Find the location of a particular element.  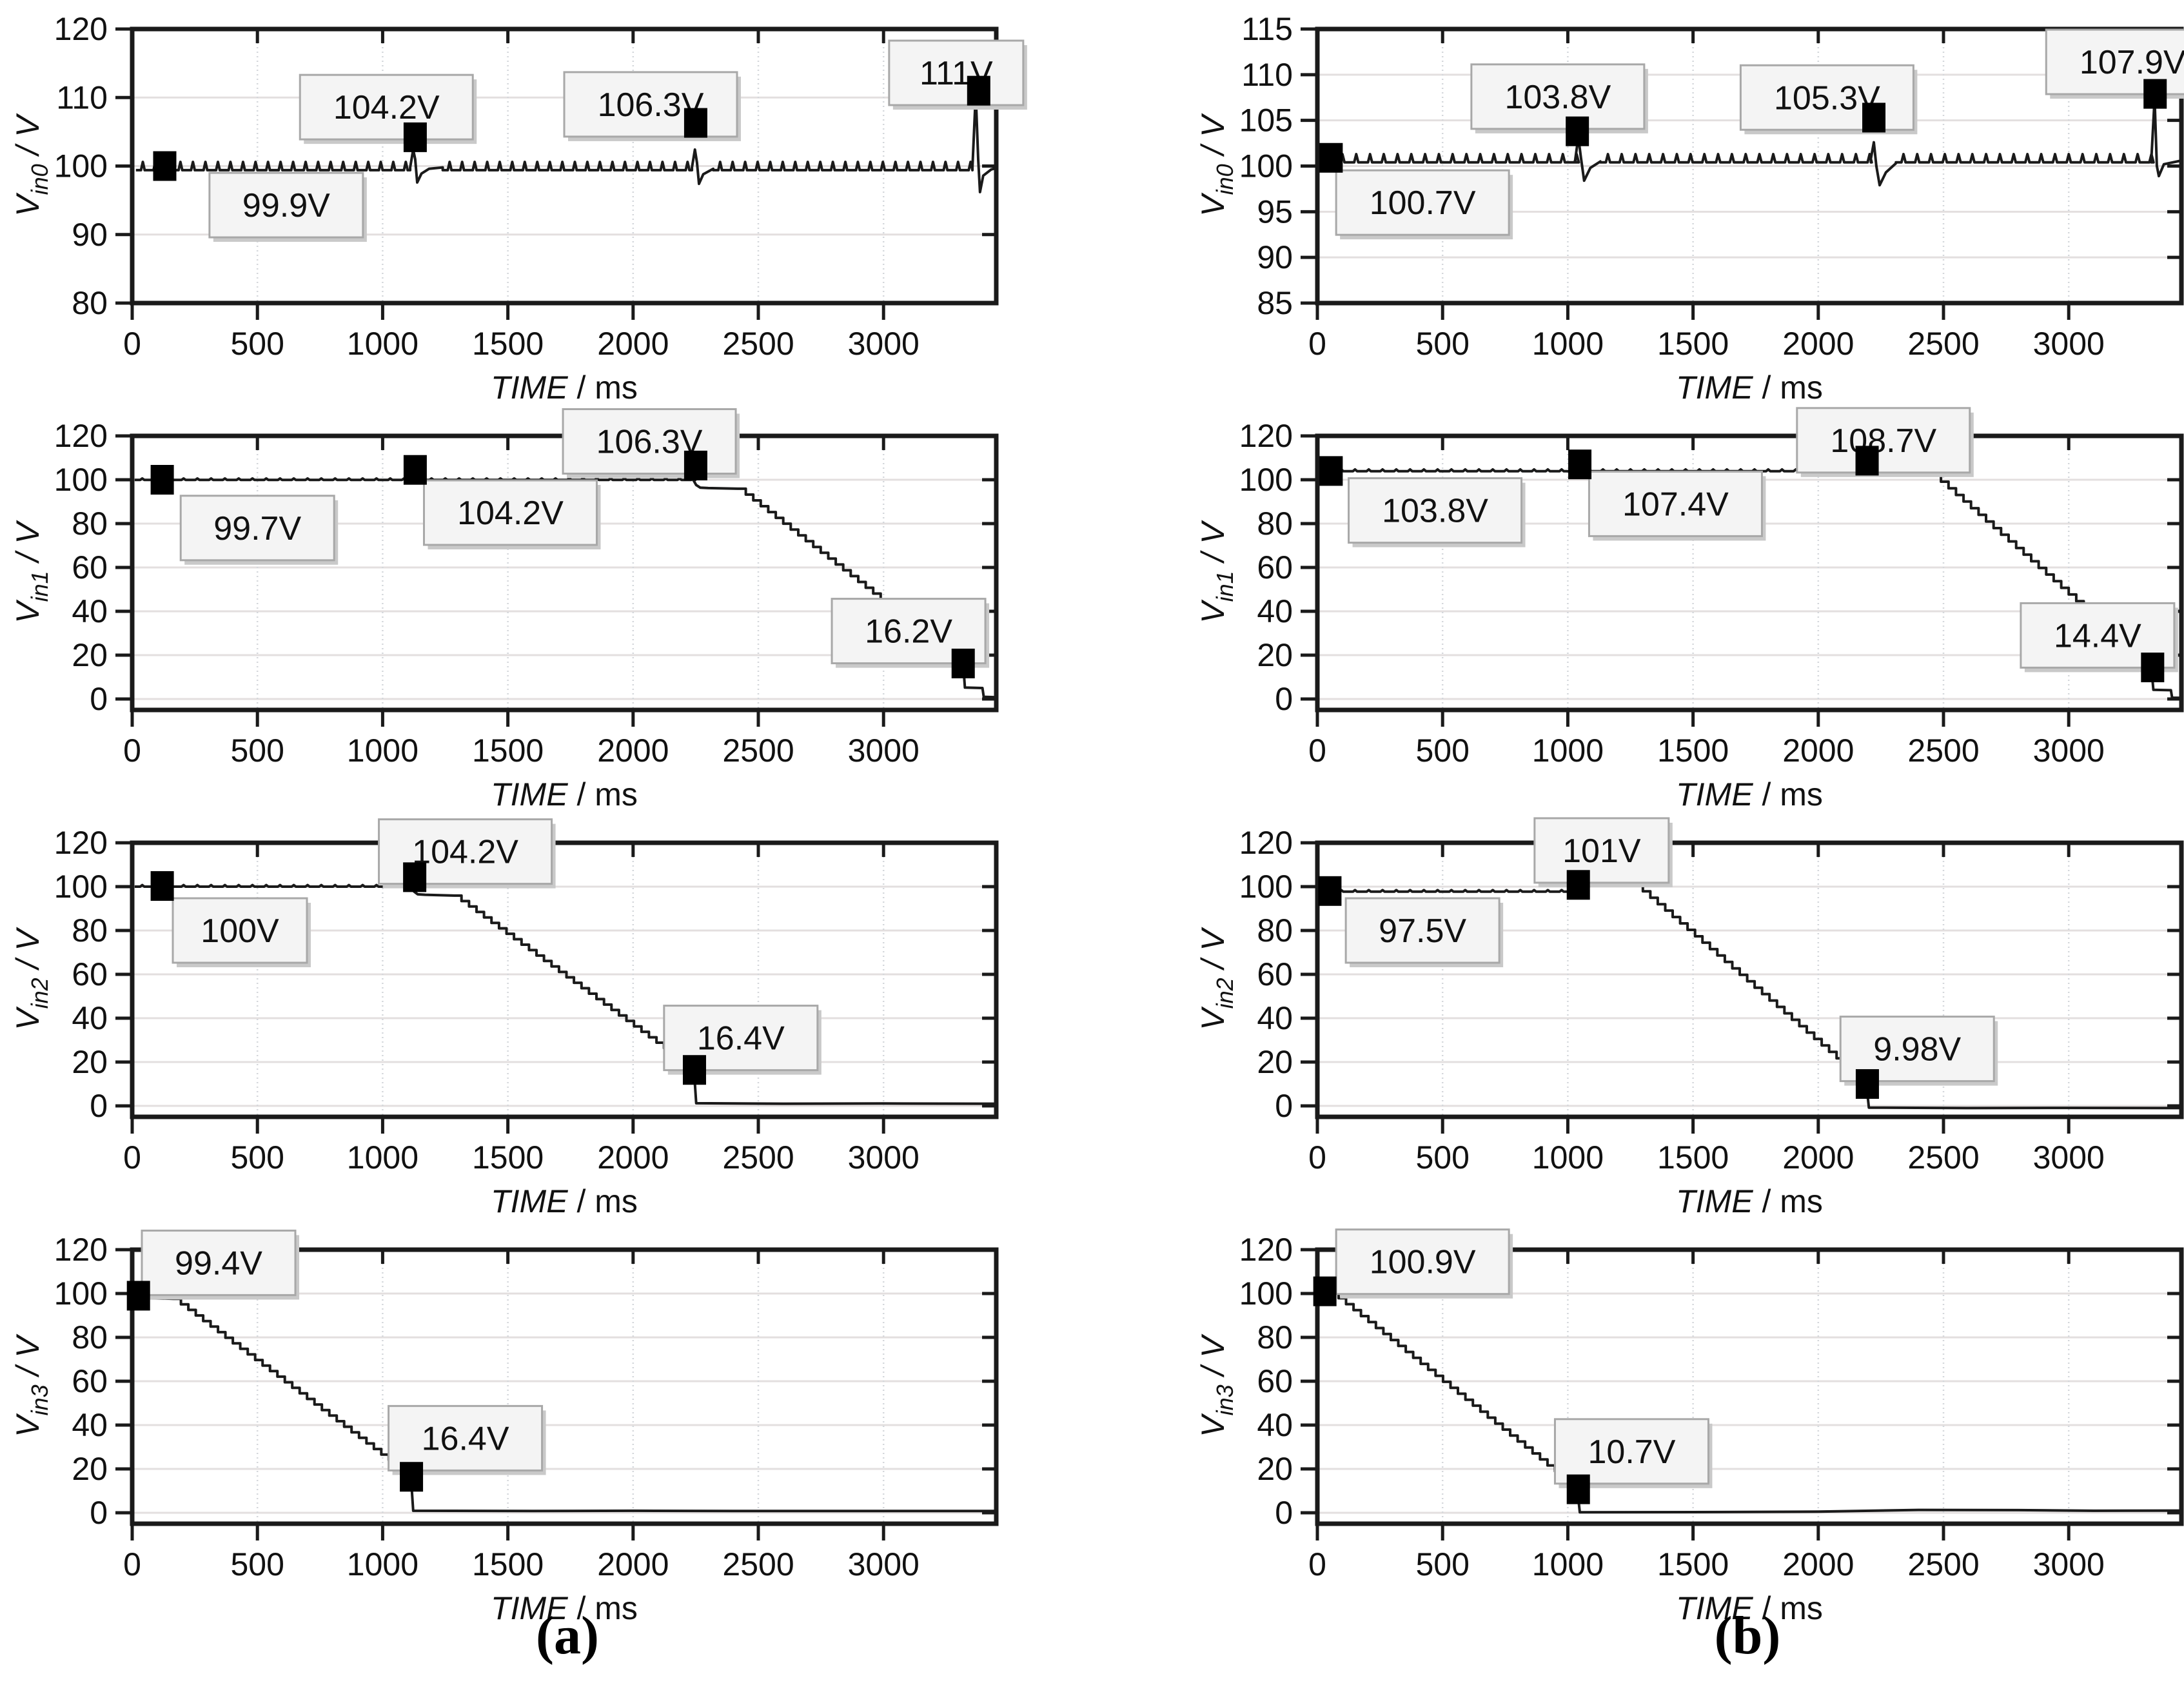

annotation-value: 100V is located at coordinates (240, 931).